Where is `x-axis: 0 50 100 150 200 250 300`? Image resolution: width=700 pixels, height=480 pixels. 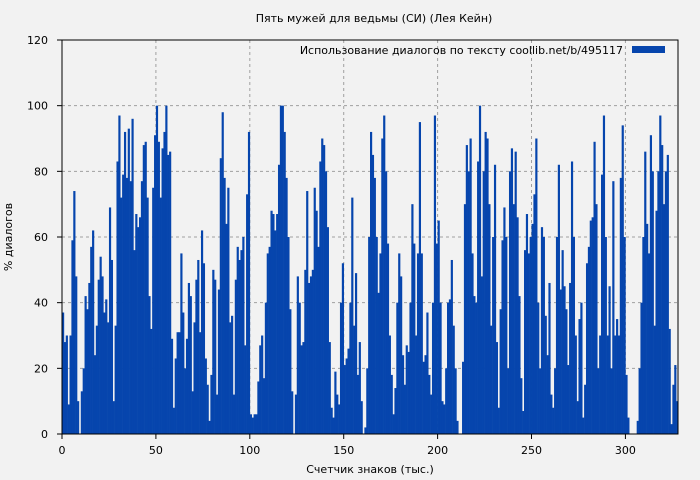
x-axis: 0 50 100 150 200 250 300 is located at coordinates (347, 445).